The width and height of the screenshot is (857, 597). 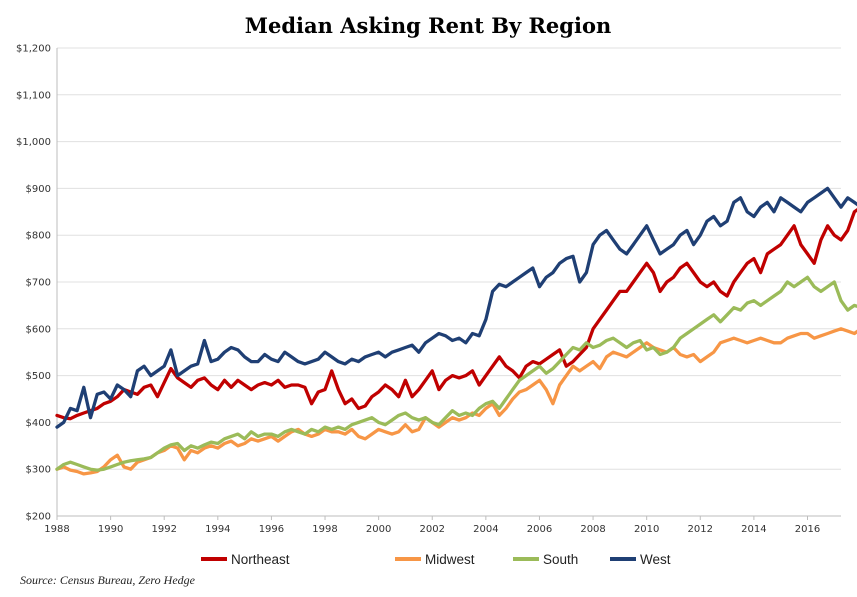 I want to click on chart-title: Median Asking Rent By Region, so click(x=428, y=25).